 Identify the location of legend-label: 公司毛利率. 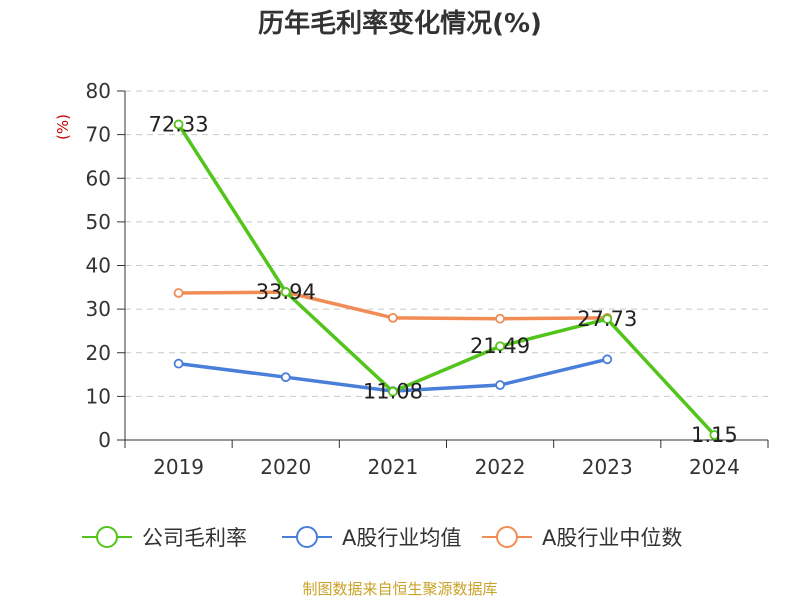
(194, 538).